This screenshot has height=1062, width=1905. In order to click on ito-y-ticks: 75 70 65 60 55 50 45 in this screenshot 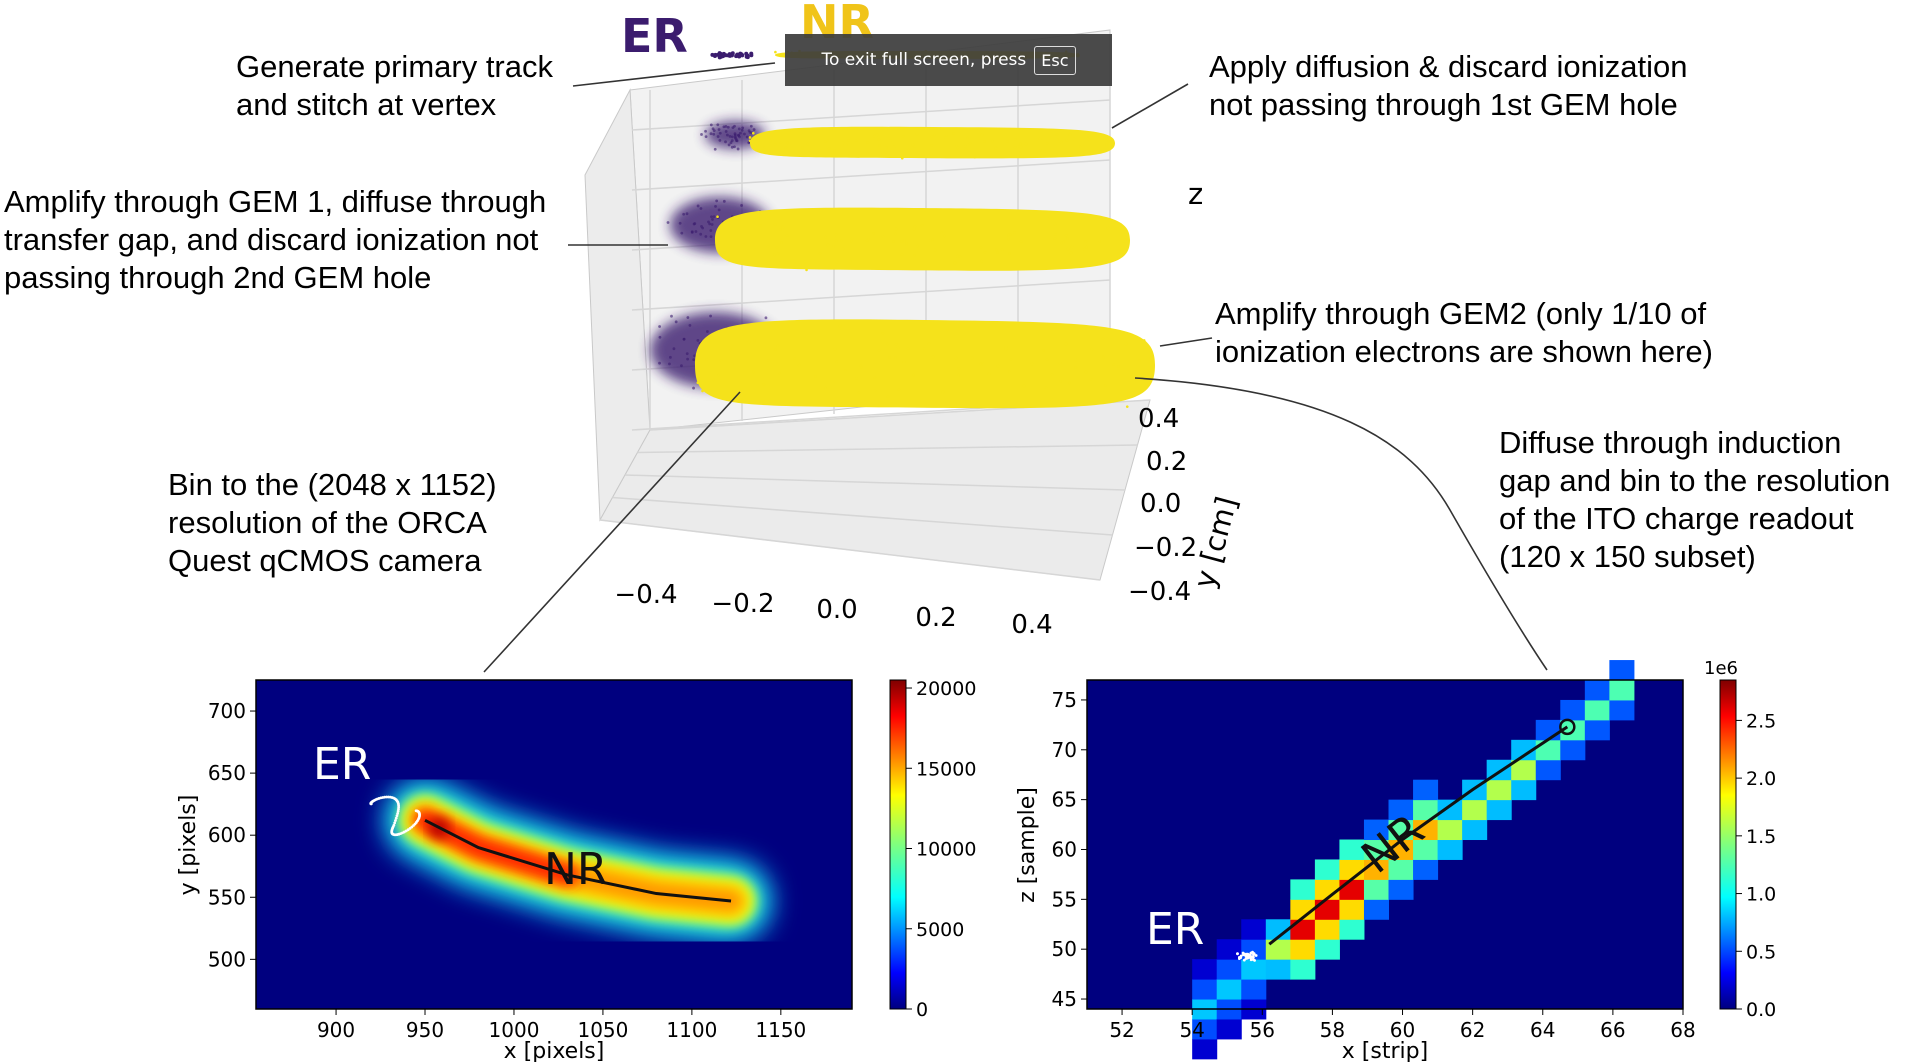, I will do `click(1069, 849)`.